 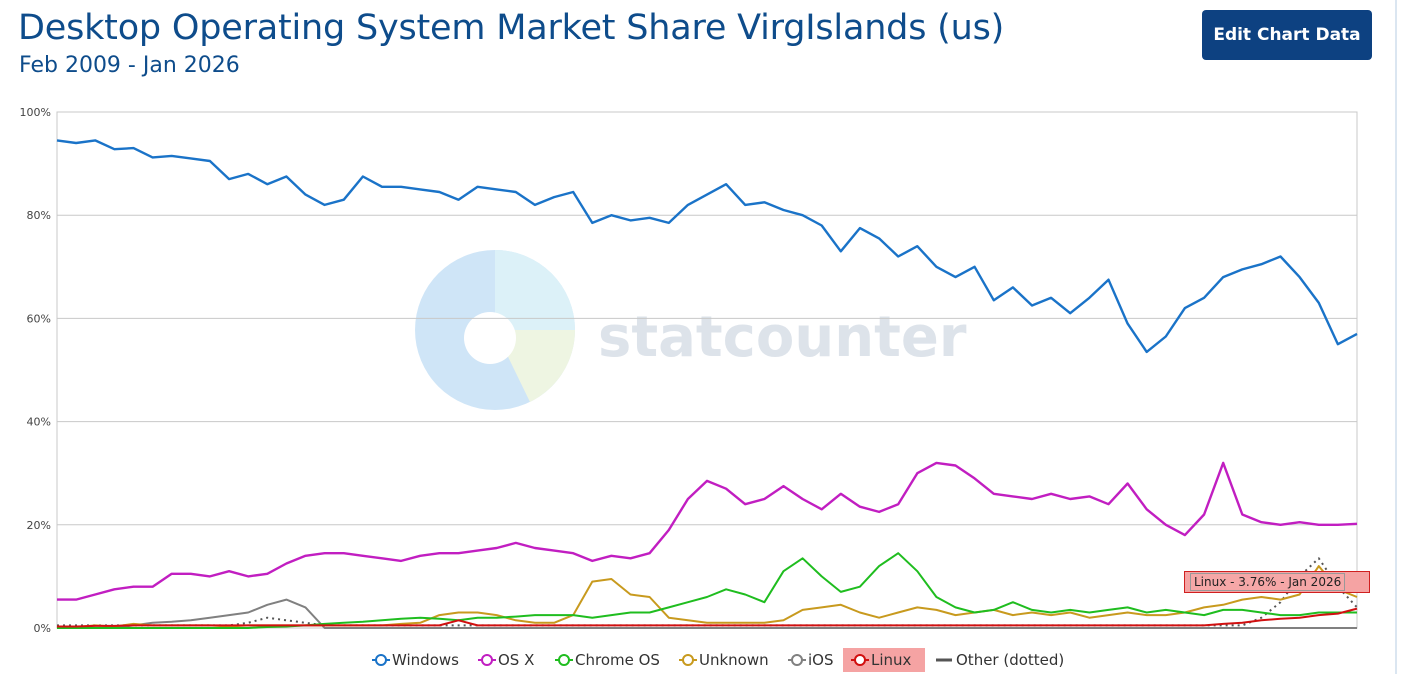 I want to click on legend-label: Other (dotted), so click(x=1010, y=660).